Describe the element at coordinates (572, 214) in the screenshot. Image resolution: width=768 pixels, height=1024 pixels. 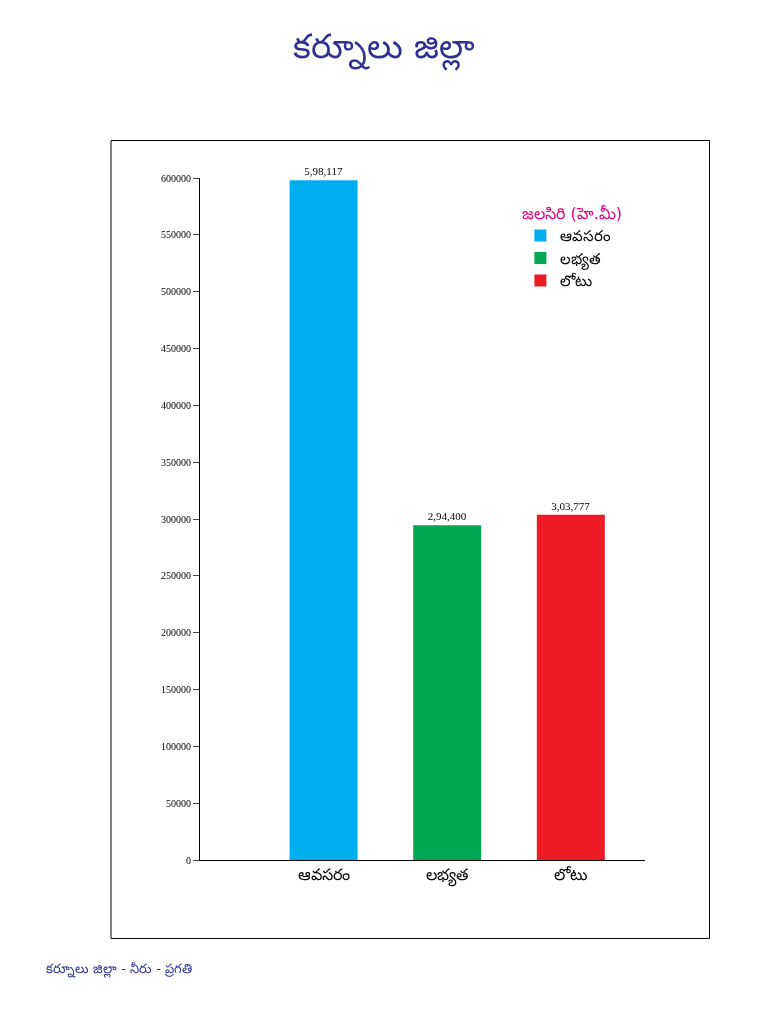
I see `legend-title: జలసిరి (హె.మీ)` at that location.